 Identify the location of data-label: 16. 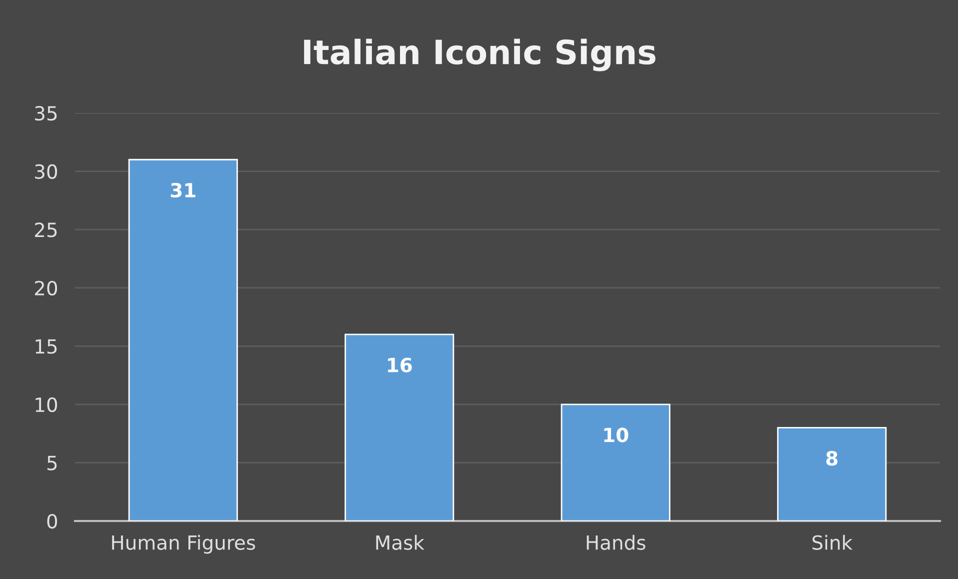
(400, 365).